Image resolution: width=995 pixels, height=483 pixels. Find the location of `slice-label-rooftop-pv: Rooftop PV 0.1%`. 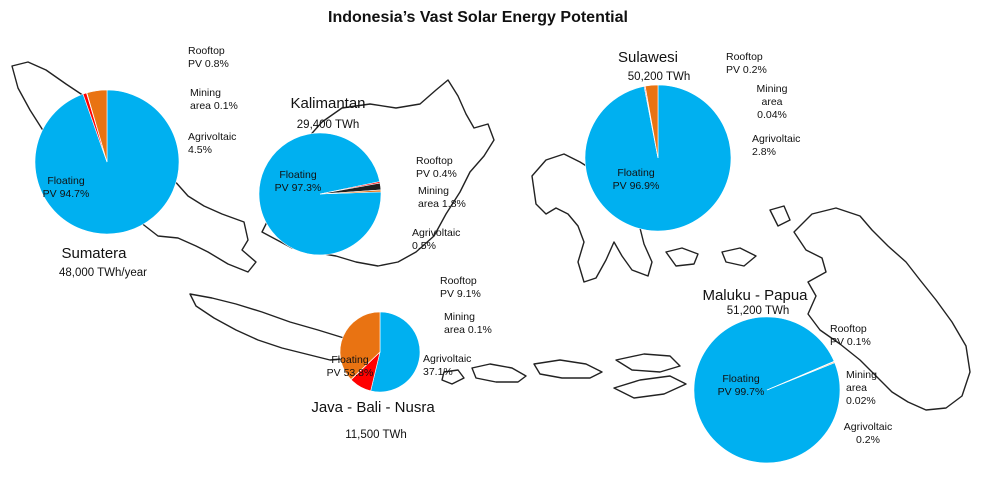

slice-label-rooftop-pv: Rooftop PV 0.1% is located at coordinates (850, 335).